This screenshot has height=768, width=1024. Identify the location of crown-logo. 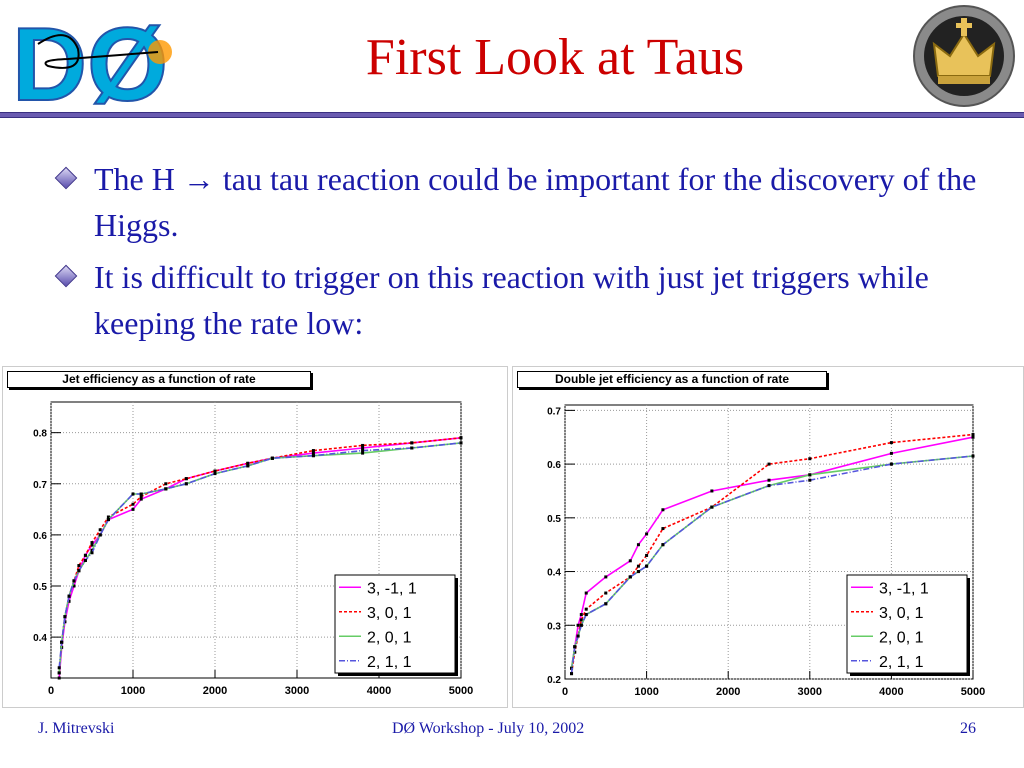
(964, 56).